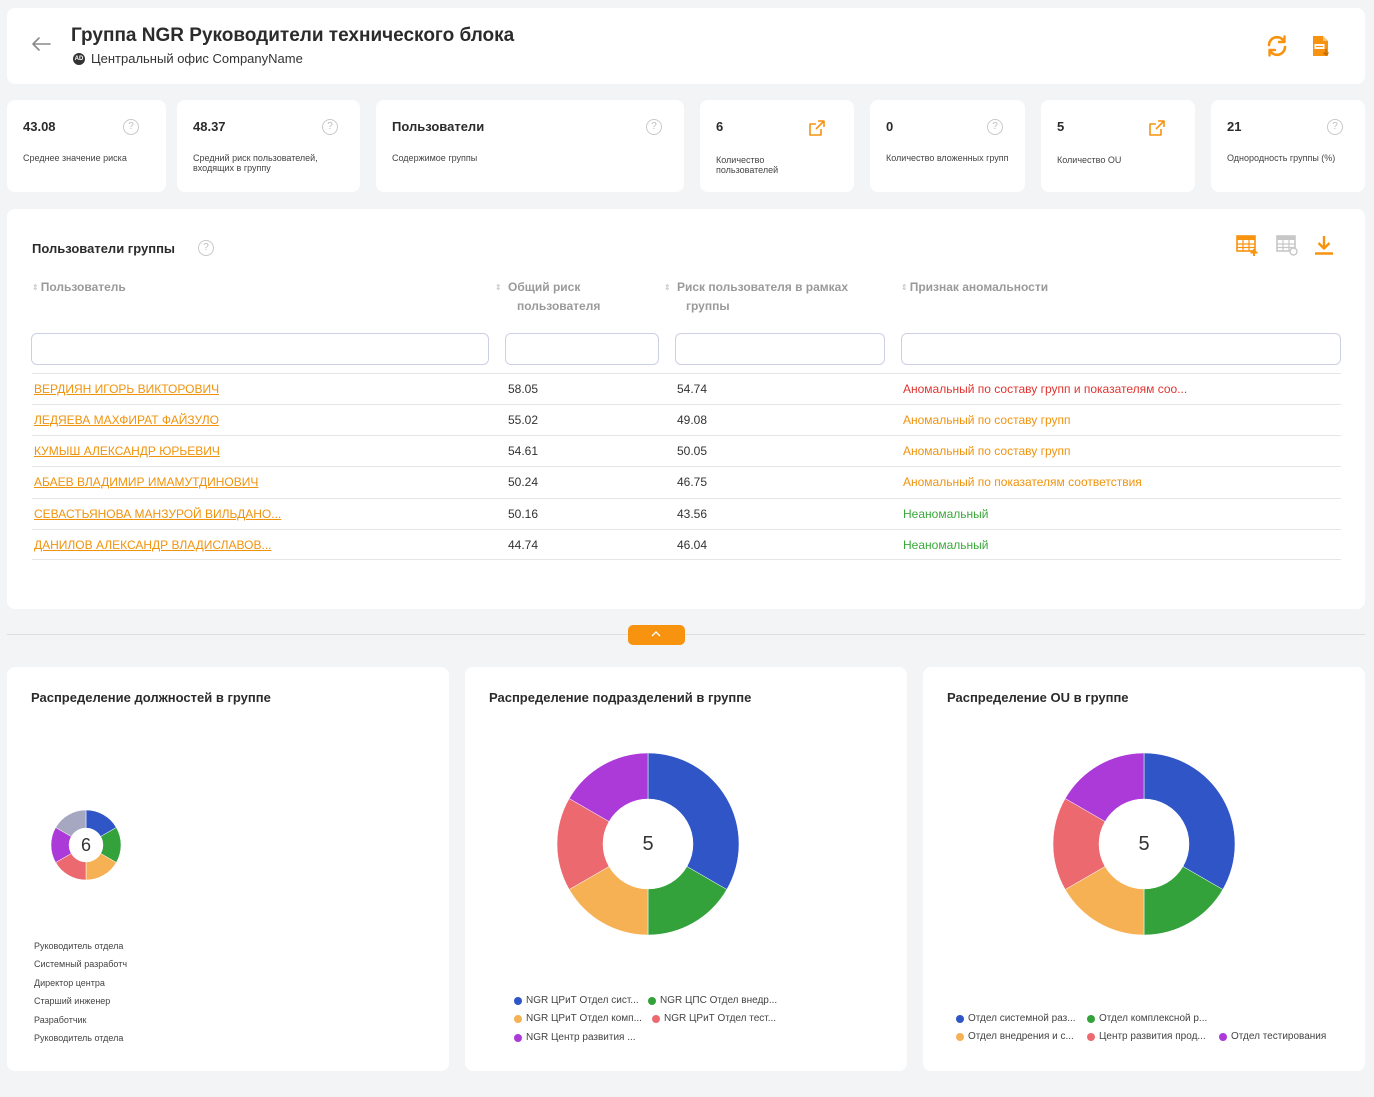 The image size is (1374, 1097). Describe the element at coordinates (1061, 126) in the screenshot. I see `stat-value: 5` at that location.